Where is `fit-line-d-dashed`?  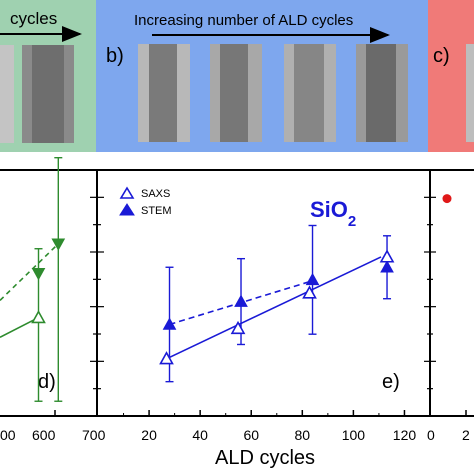
fit-line-d-dashed is located at coordinates (29, 272).